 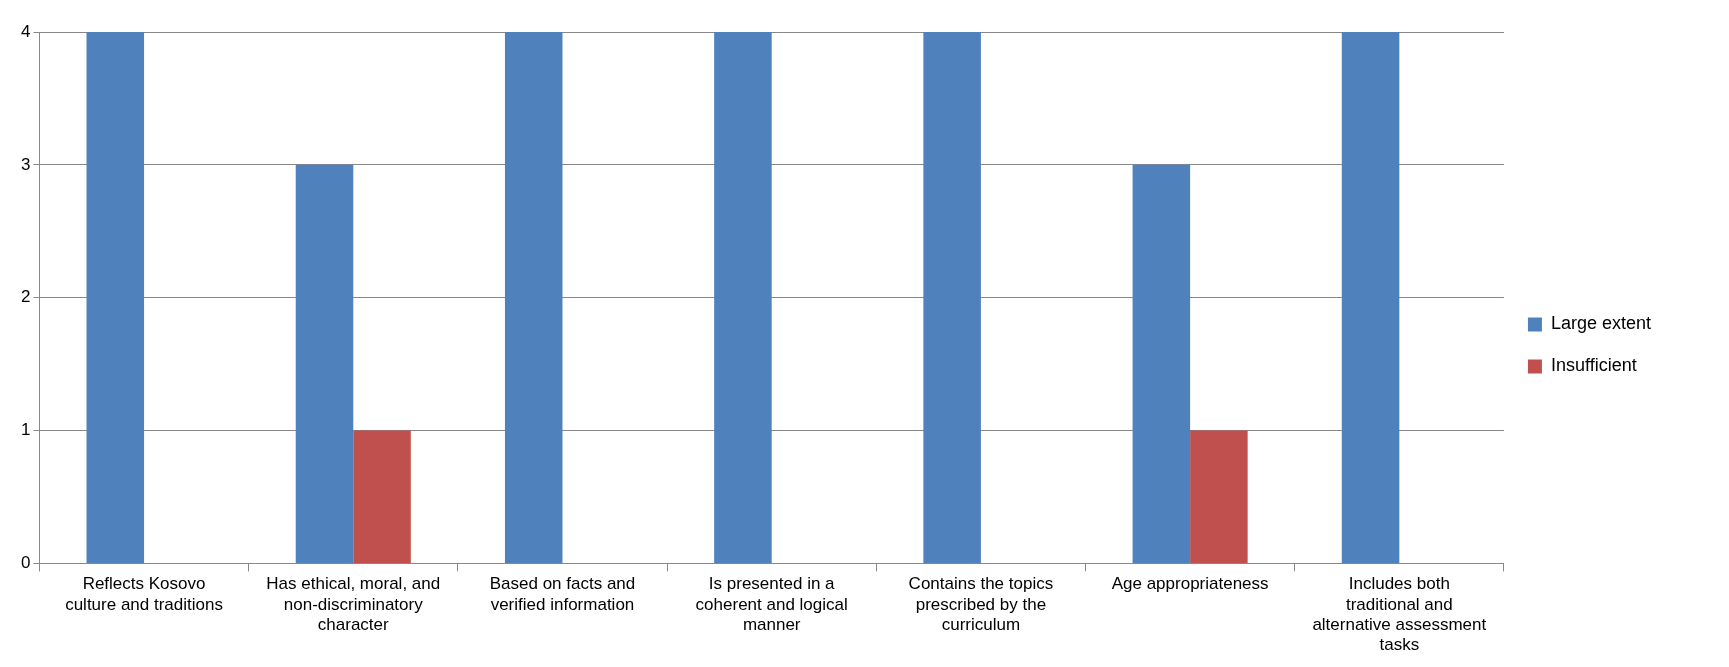 I want to click on x-tick-label: Age appropriateness, so click(x=1190, y=584).